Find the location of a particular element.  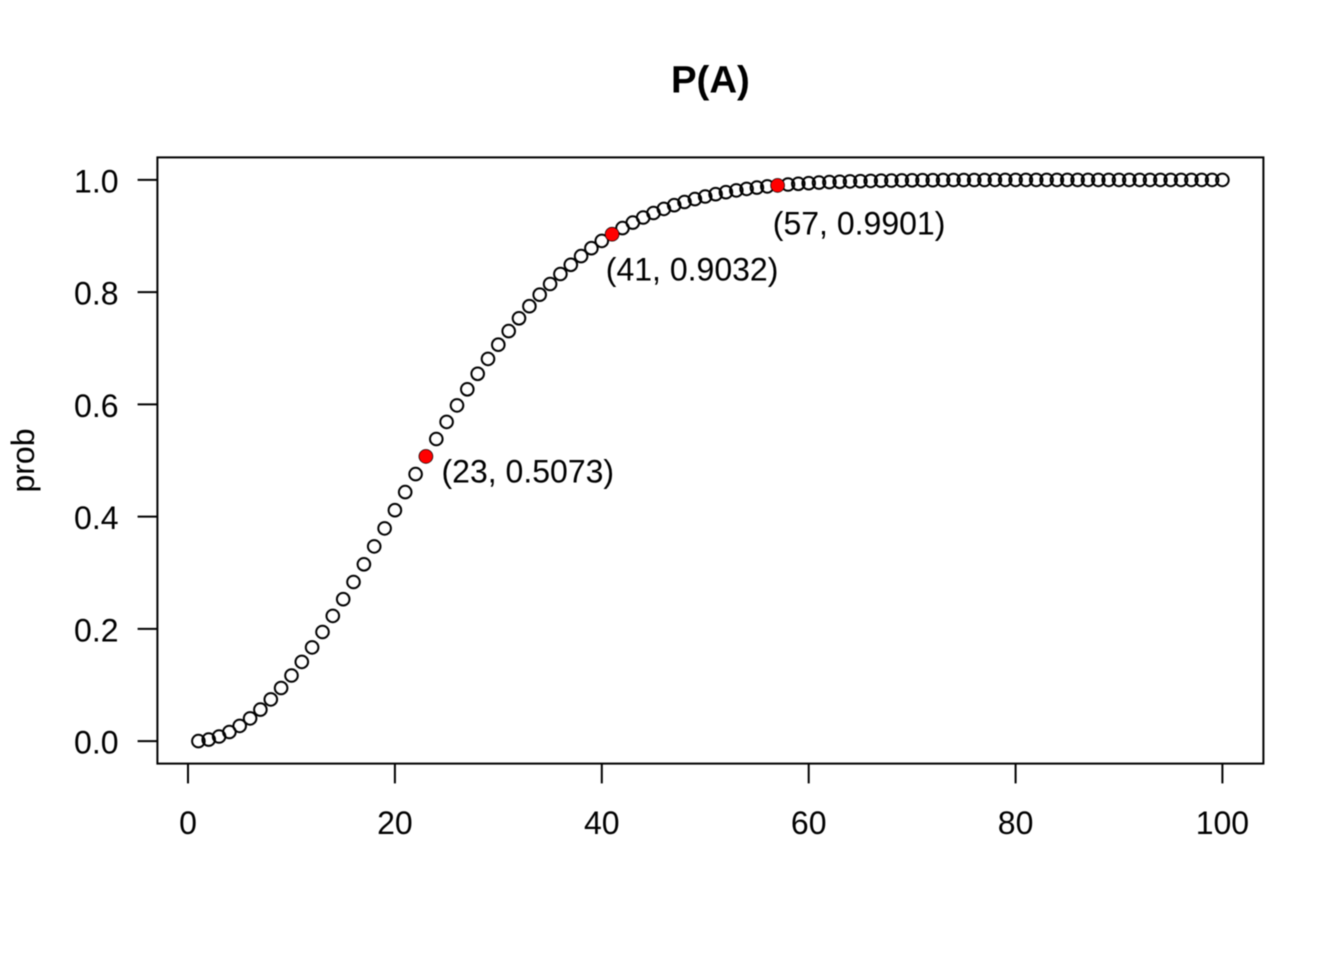

svg-text: 0.0 is located at coordinates (96, 743).